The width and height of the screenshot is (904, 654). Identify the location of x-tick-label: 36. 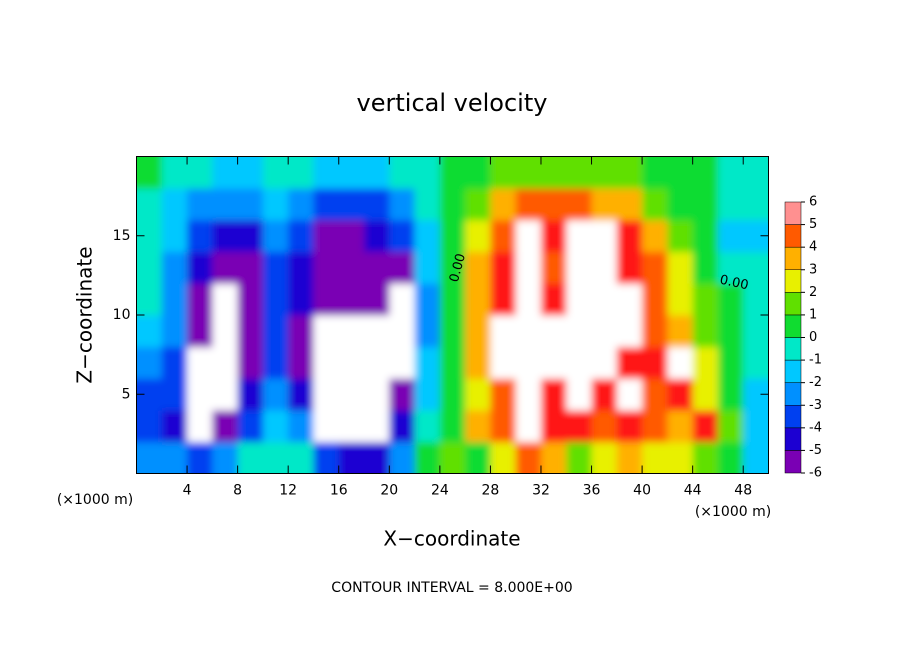
(592, 491).